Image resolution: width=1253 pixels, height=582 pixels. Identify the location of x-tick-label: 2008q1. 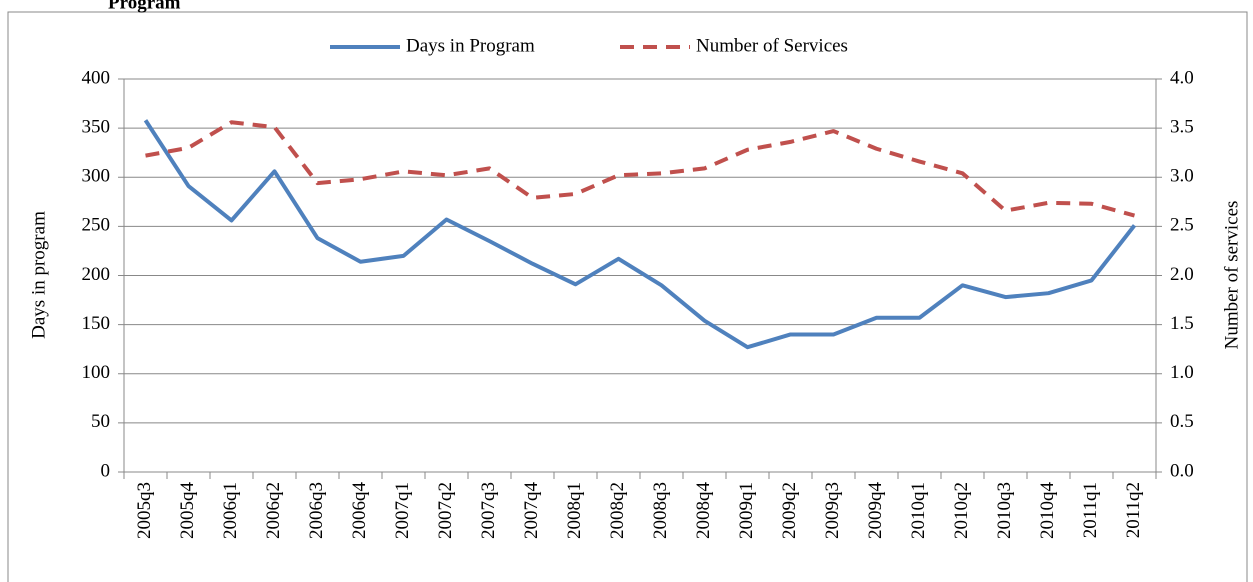
(574, 510).